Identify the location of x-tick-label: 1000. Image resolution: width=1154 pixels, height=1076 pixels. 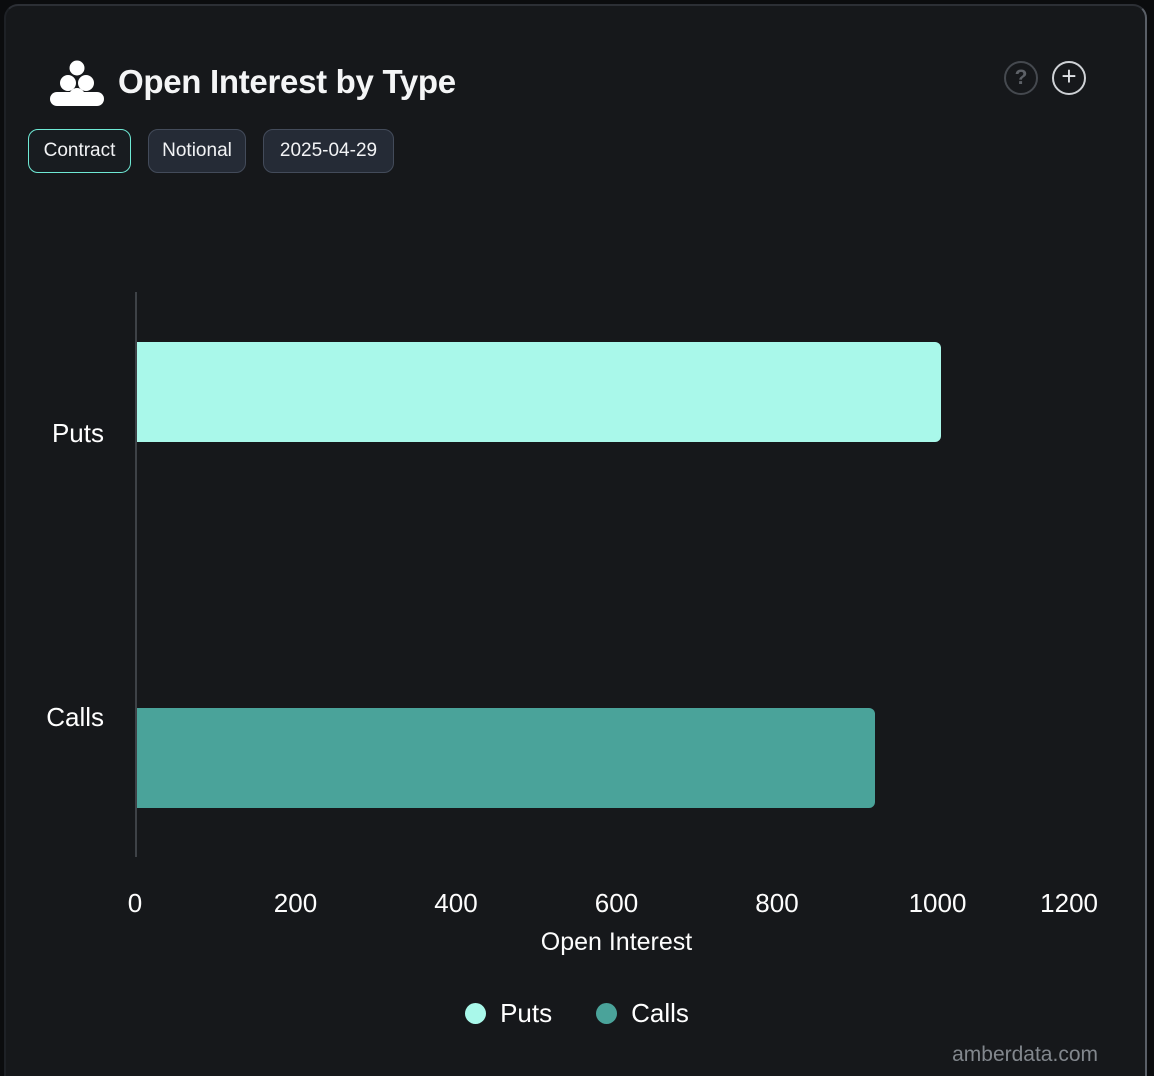
(937, 903).